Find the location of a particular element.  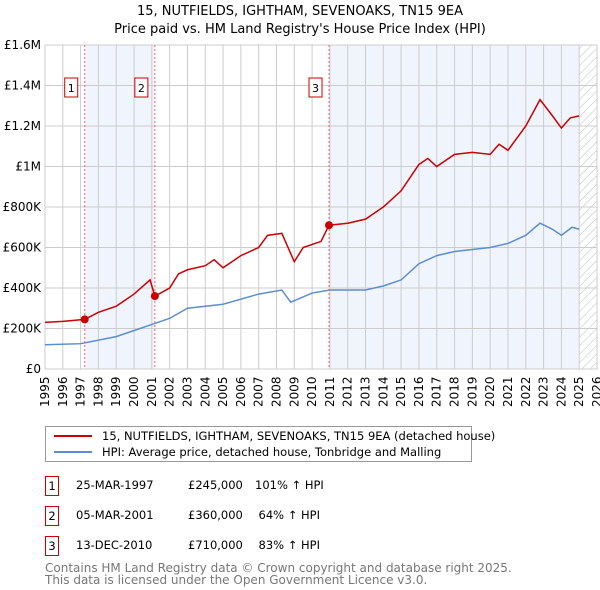

x-tick-label: 2004 is located at coordinates (205, 391).